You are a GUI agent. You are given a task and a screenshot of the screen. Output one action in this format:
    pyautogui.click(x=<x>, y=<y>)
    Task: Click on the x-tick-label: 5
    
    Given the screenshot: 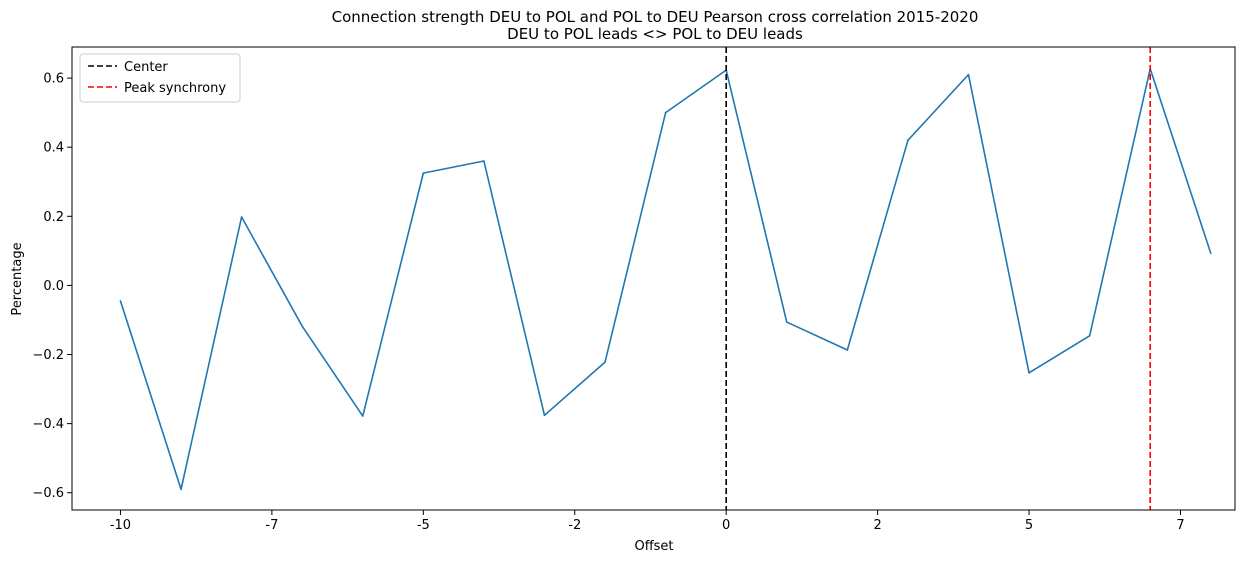 What is the action you would take?
    pyautogui.click(x=1029, y=525)
    